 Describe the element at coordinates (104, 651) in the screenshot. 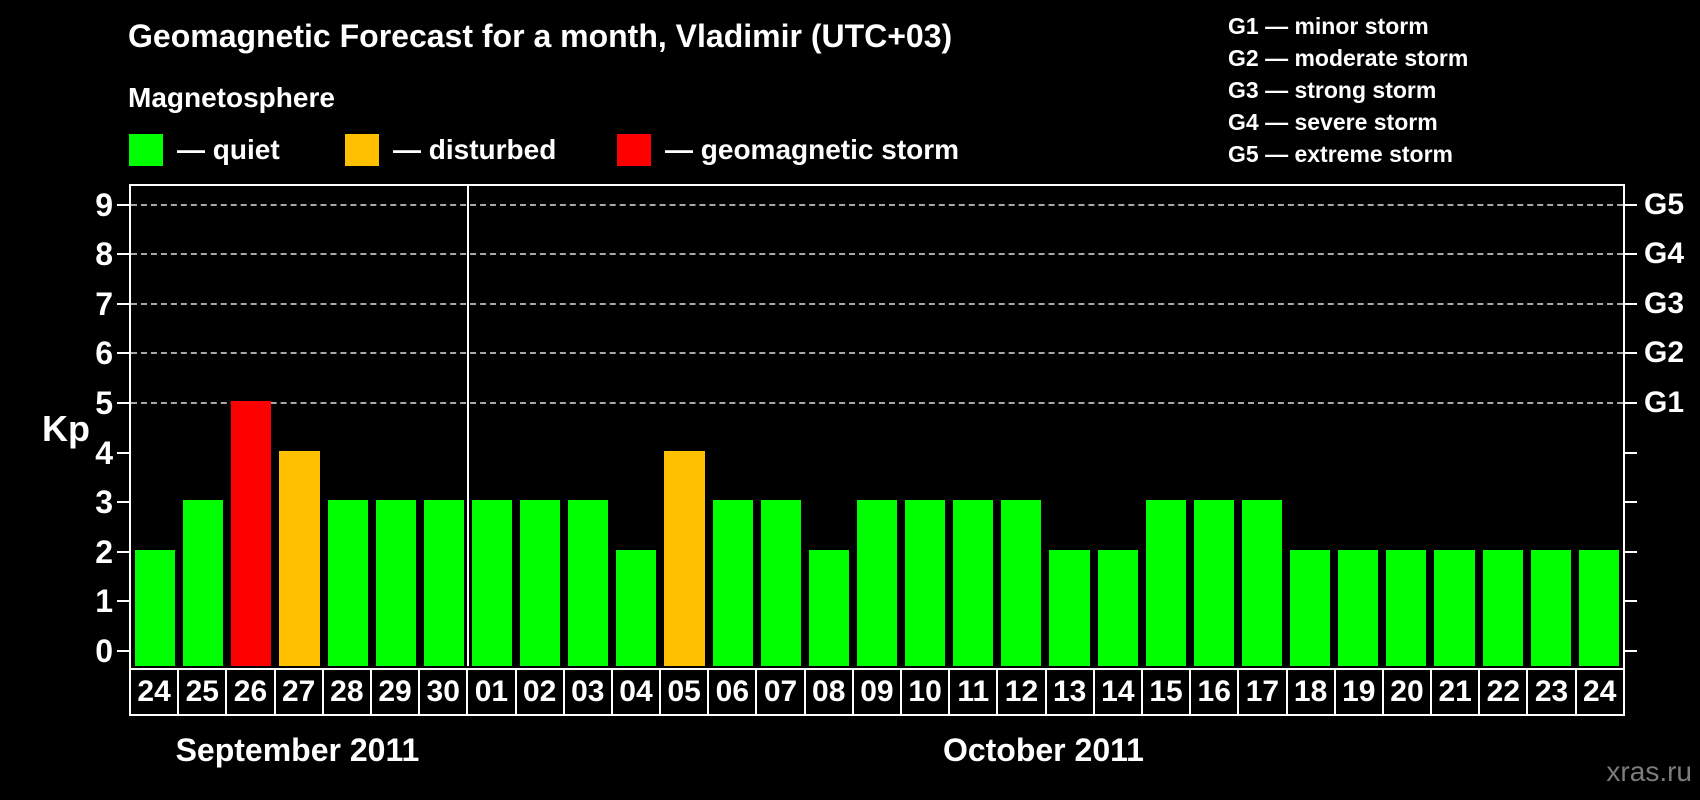

I see `y-tick-label: 0` at that location.